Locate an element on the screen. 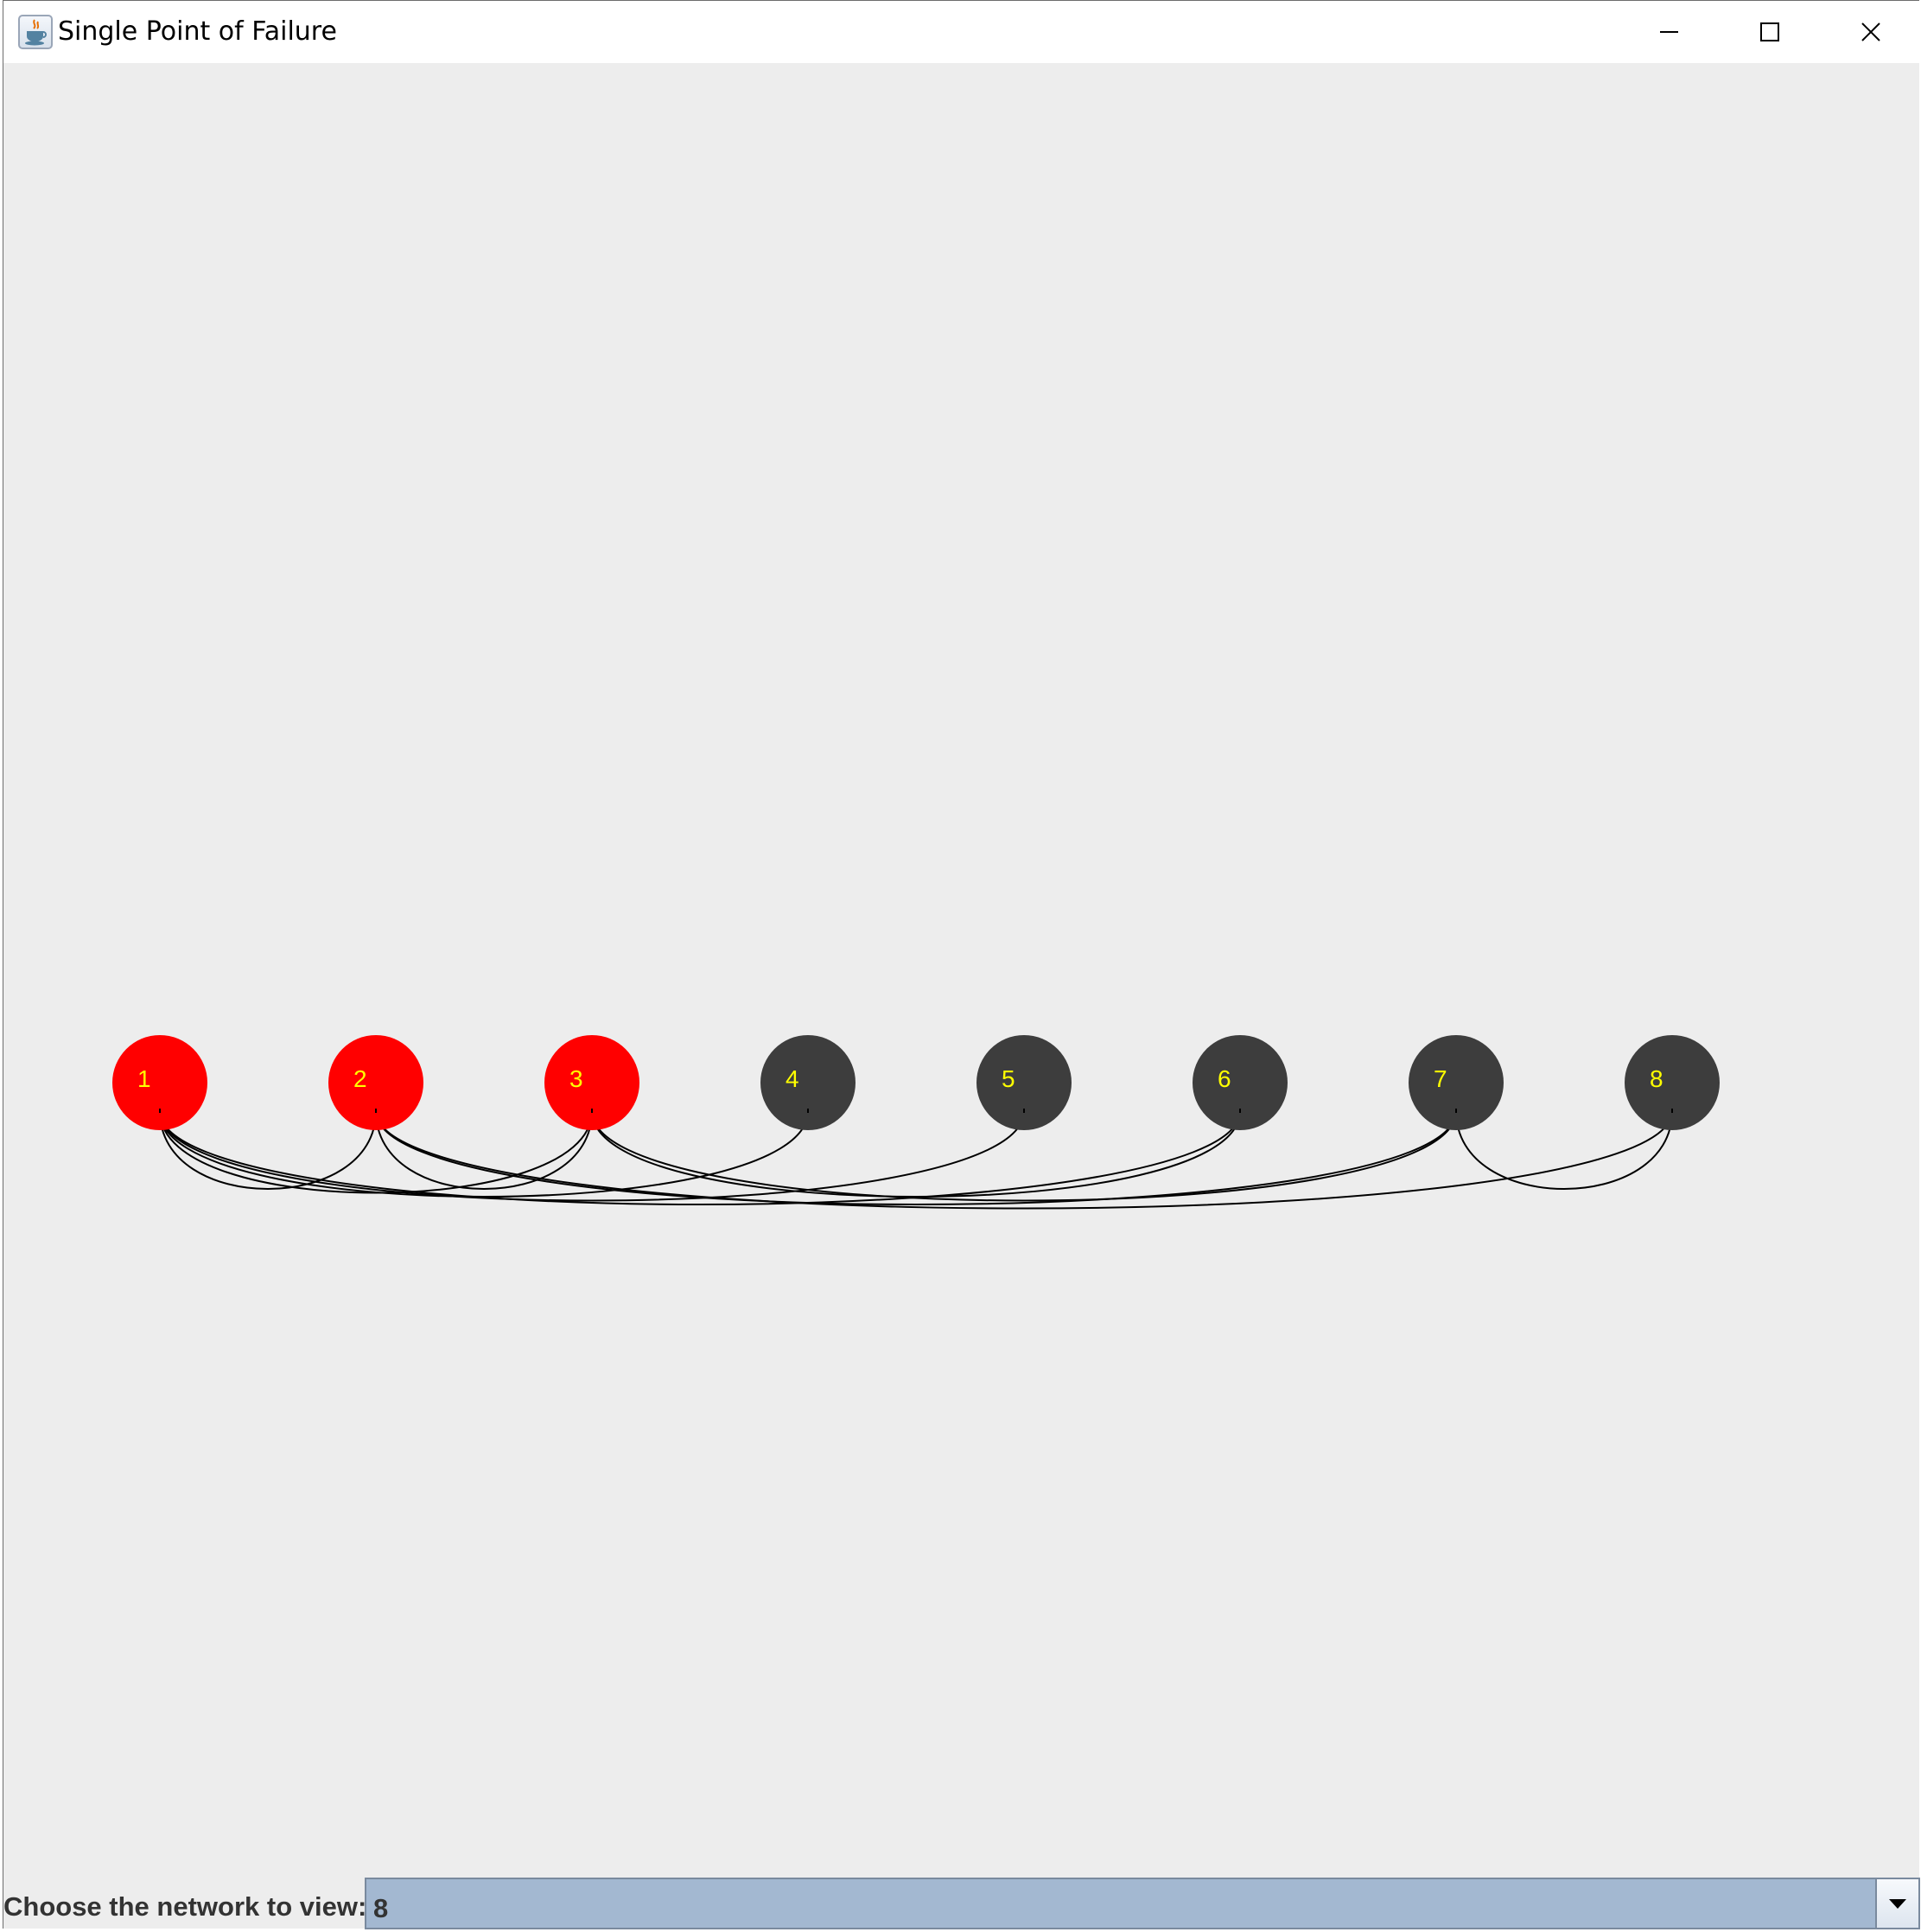  node-4: 4 is located at coordinates (808, 1082).